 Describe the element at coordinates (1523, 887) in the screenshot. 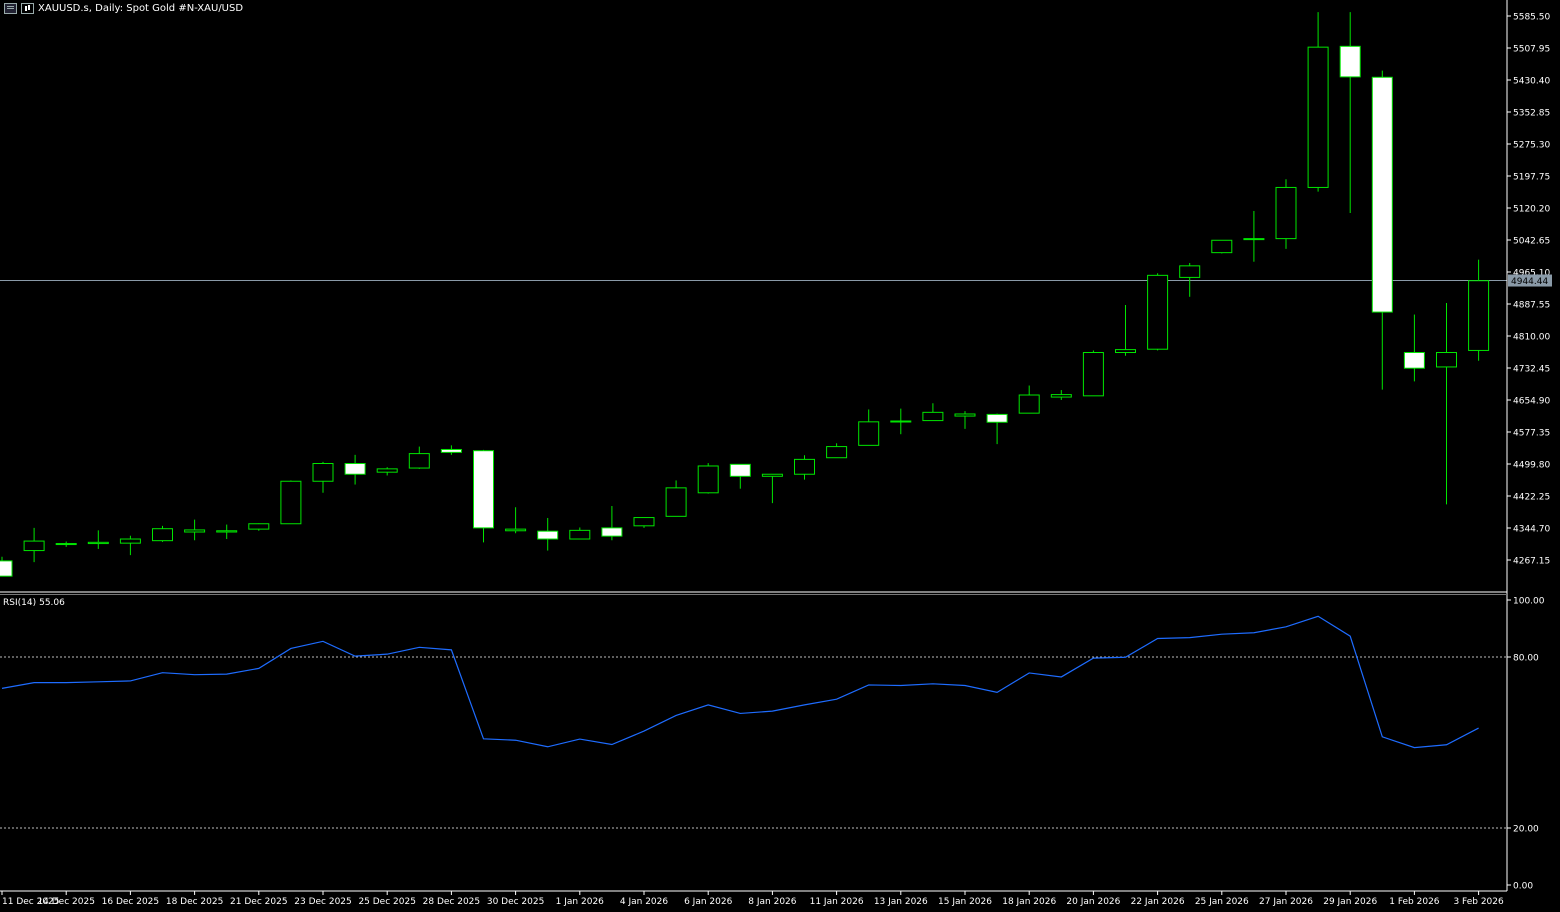

I see `rsi-tick-label: 0.00` at that location.